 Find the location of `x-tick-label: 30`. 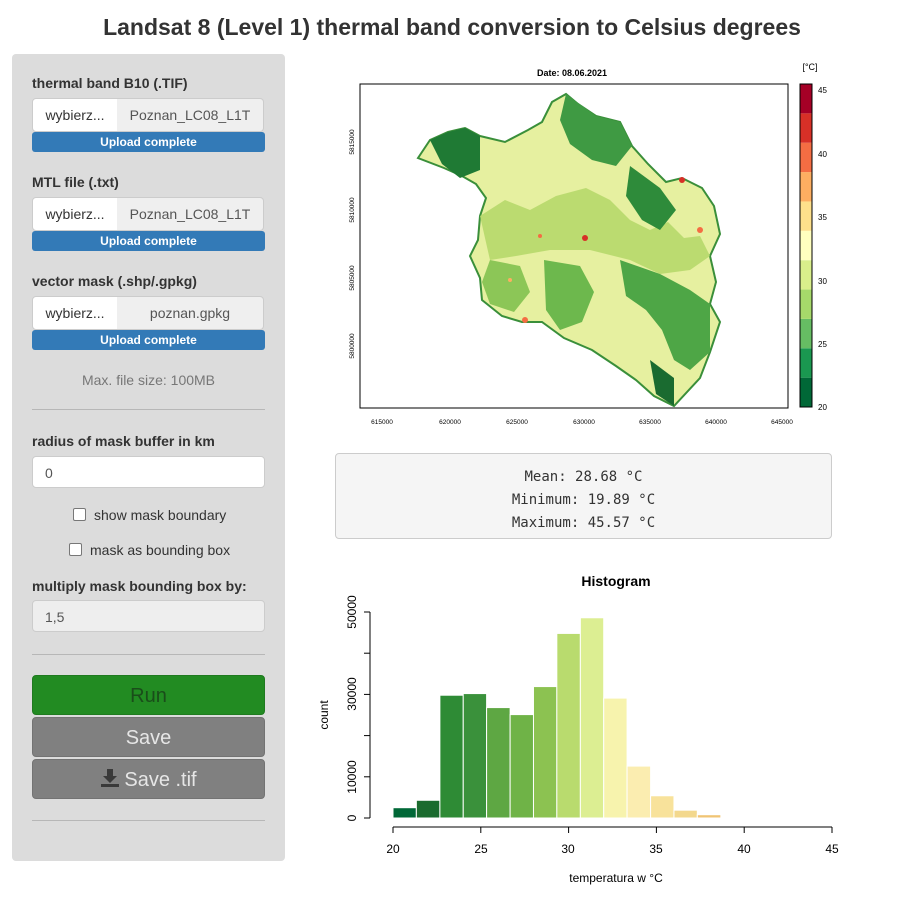

x-tick-label: 30 is located at coordinates (568, 849).